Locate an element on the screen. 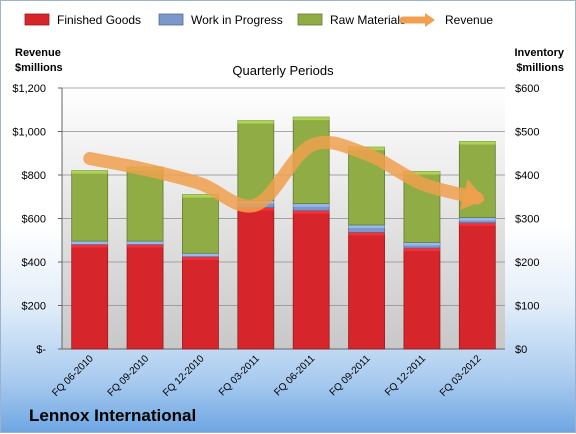 Image resolution: width=576 pixels, height=434 pixels. legend-label-raw-materials: Raw Materials is located at coordinates (368, 20).